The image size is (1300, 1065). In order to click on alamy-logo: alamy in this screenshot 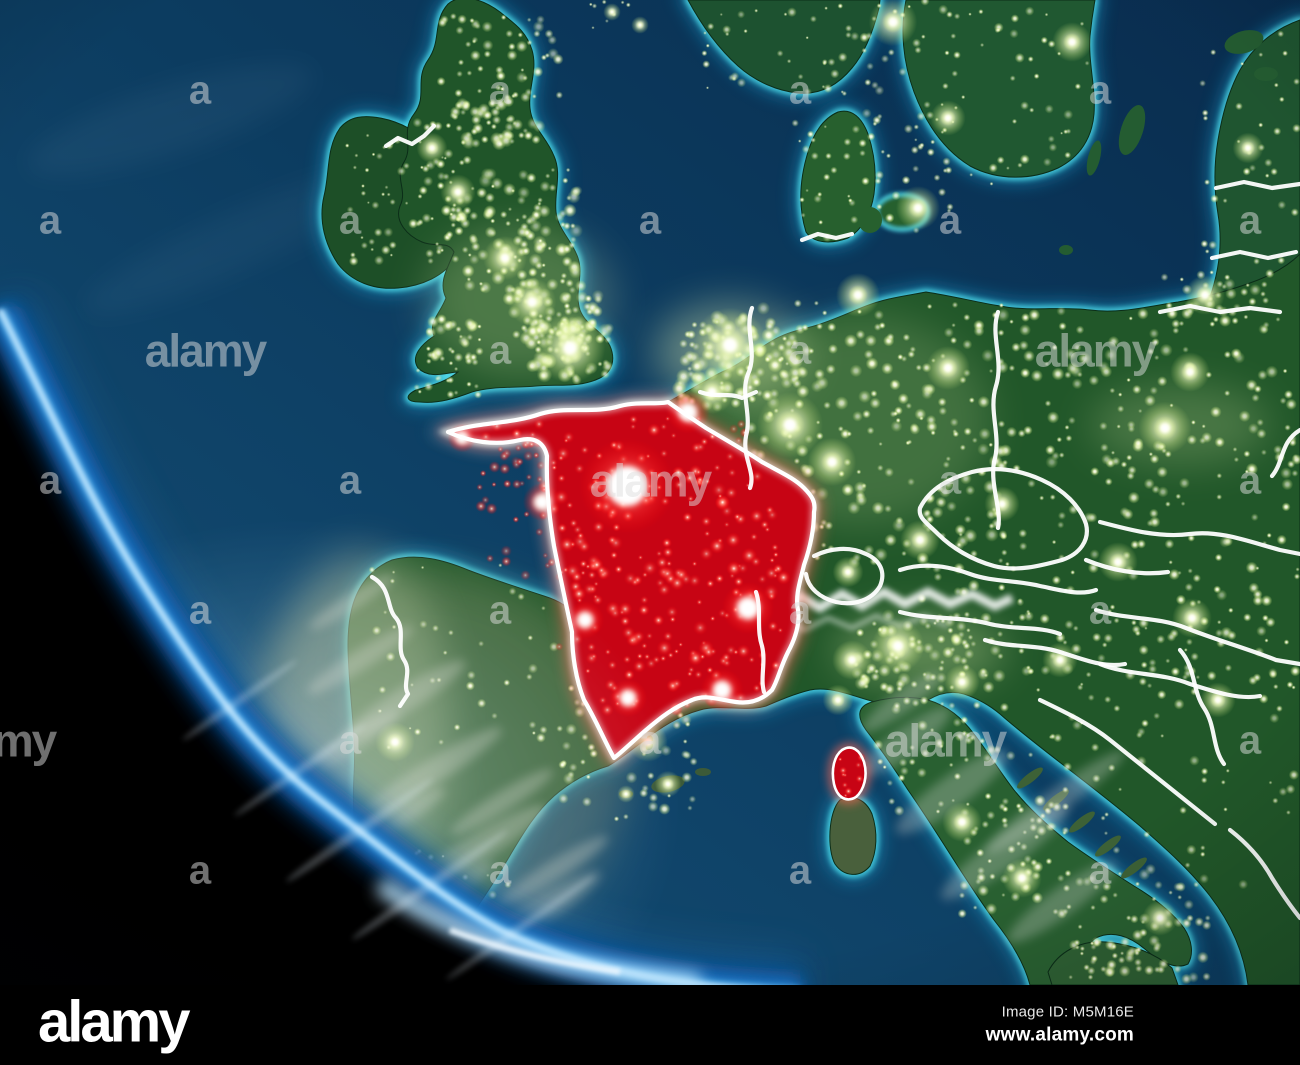, I will do `click(114, 1022)`.